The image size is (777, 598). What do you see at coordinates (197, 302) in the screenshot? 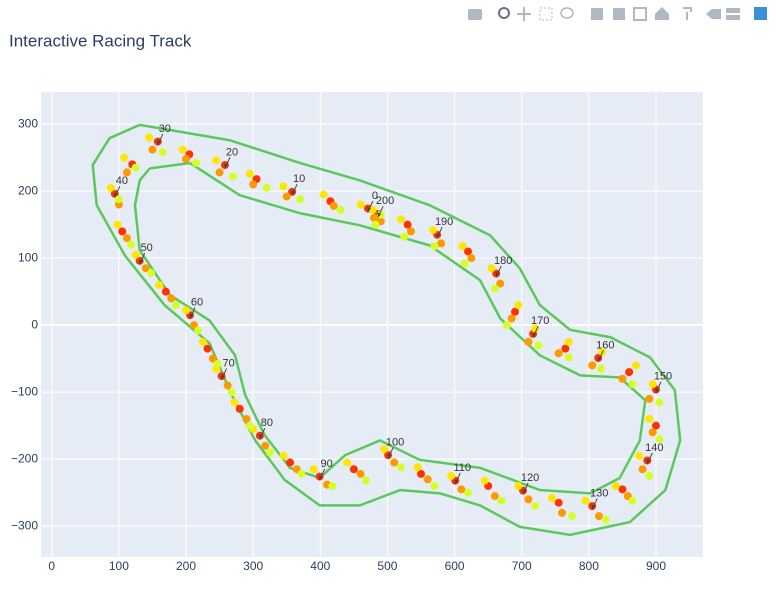
I see `annotation-label: 60` at bounding box center [197, 302].